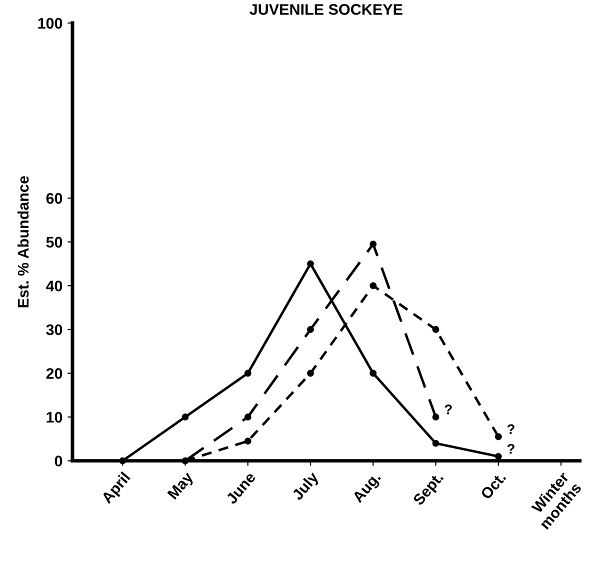 This screenshot has width=604, height=576. What do you see at coordinates (54, 330) in the screenshot?
I see `y-tick-label: 30` at bounding box center [54, 330].